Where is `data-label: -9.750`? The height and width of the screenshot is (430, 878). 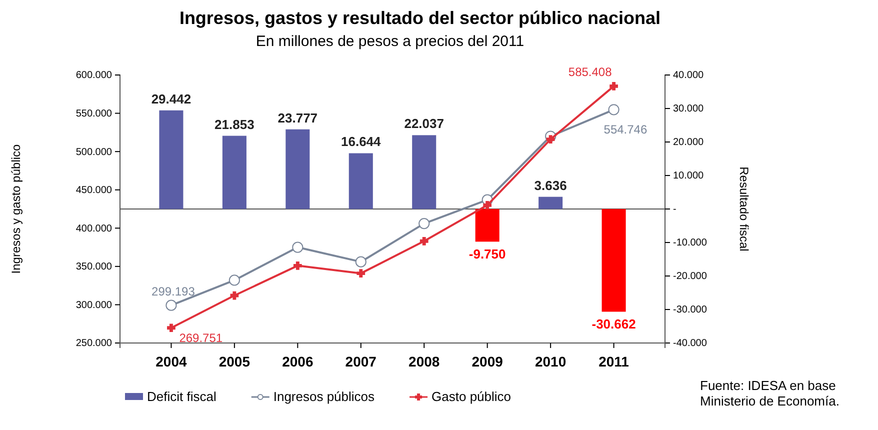 data-label: -9.750 is located at coordinates (487, 254).